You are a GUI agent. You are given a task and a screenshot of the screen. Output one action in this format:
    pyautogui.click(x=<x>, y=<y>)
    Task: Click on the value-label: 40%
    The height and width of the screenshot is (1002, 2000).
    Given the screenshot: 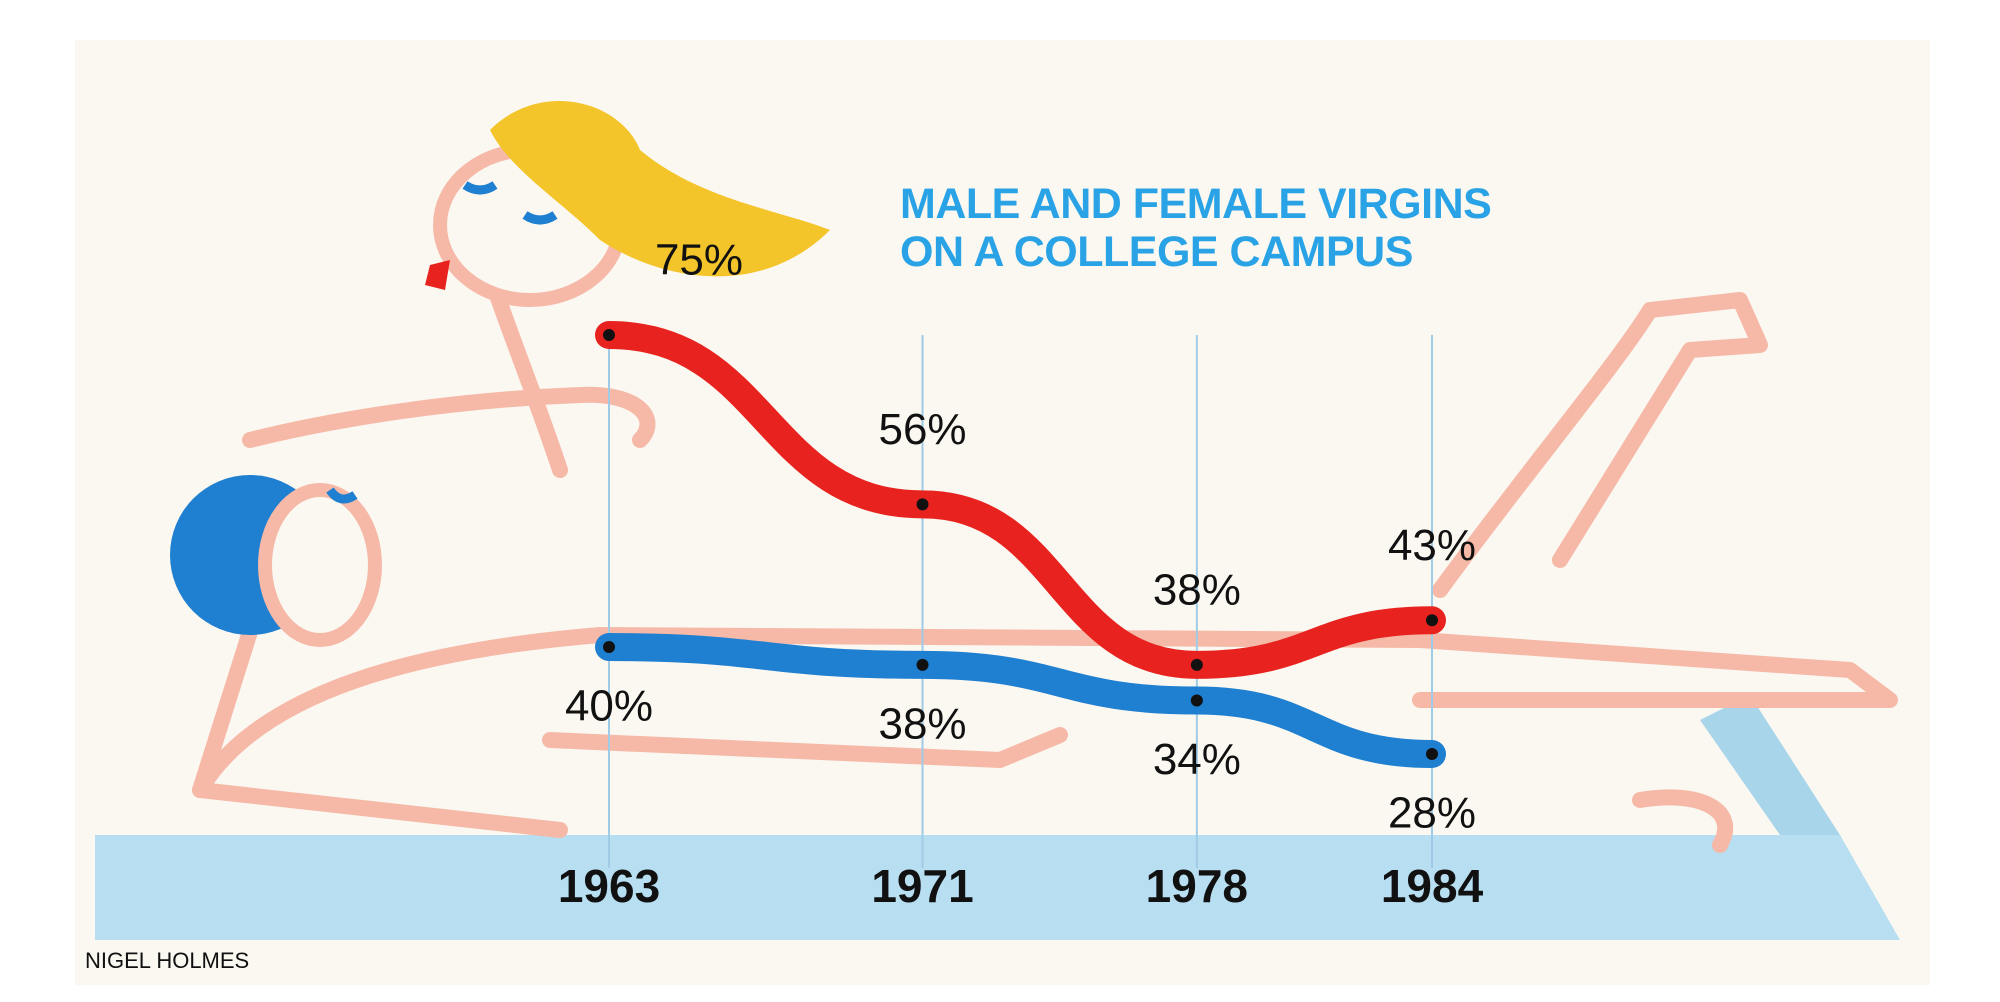 What is the action you would take?
    pyautogui.click(x=609, y=706)
    